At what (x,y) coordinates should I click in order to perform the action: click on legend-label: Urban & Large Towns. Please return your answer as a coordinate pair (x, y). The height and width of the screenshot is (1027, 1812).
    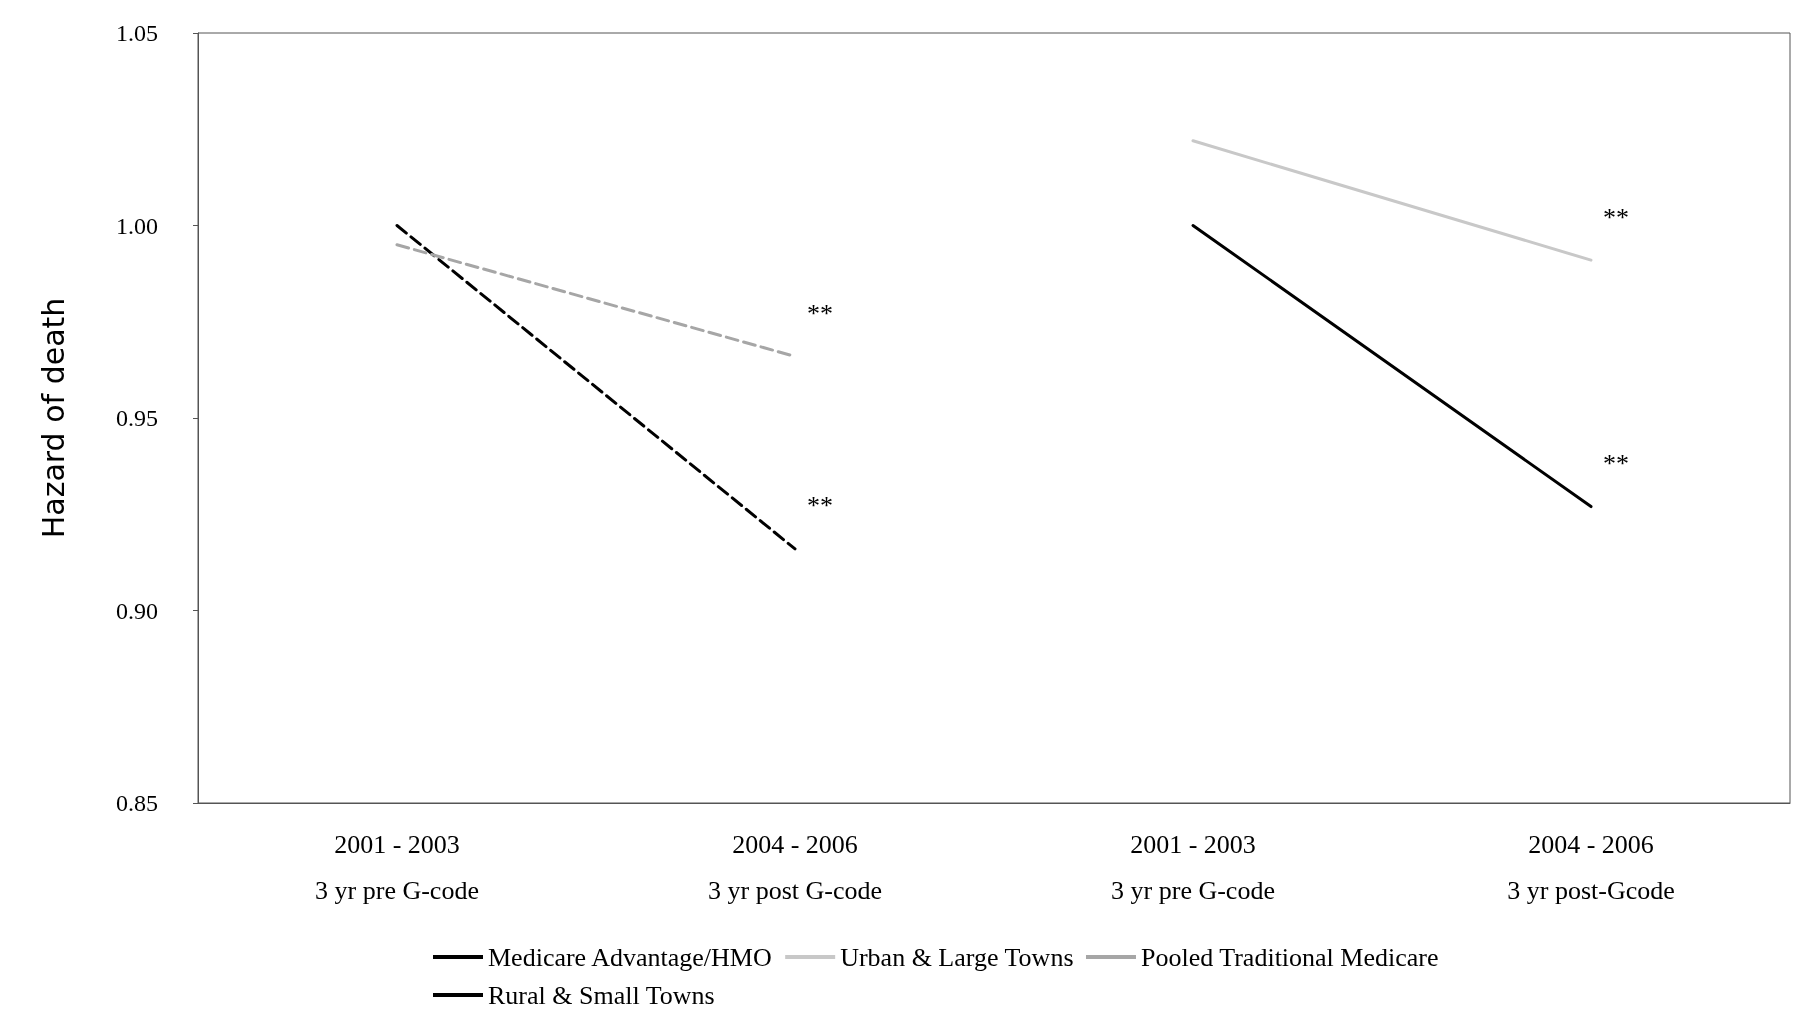
    Looking at the image, I should click on (957, 957).